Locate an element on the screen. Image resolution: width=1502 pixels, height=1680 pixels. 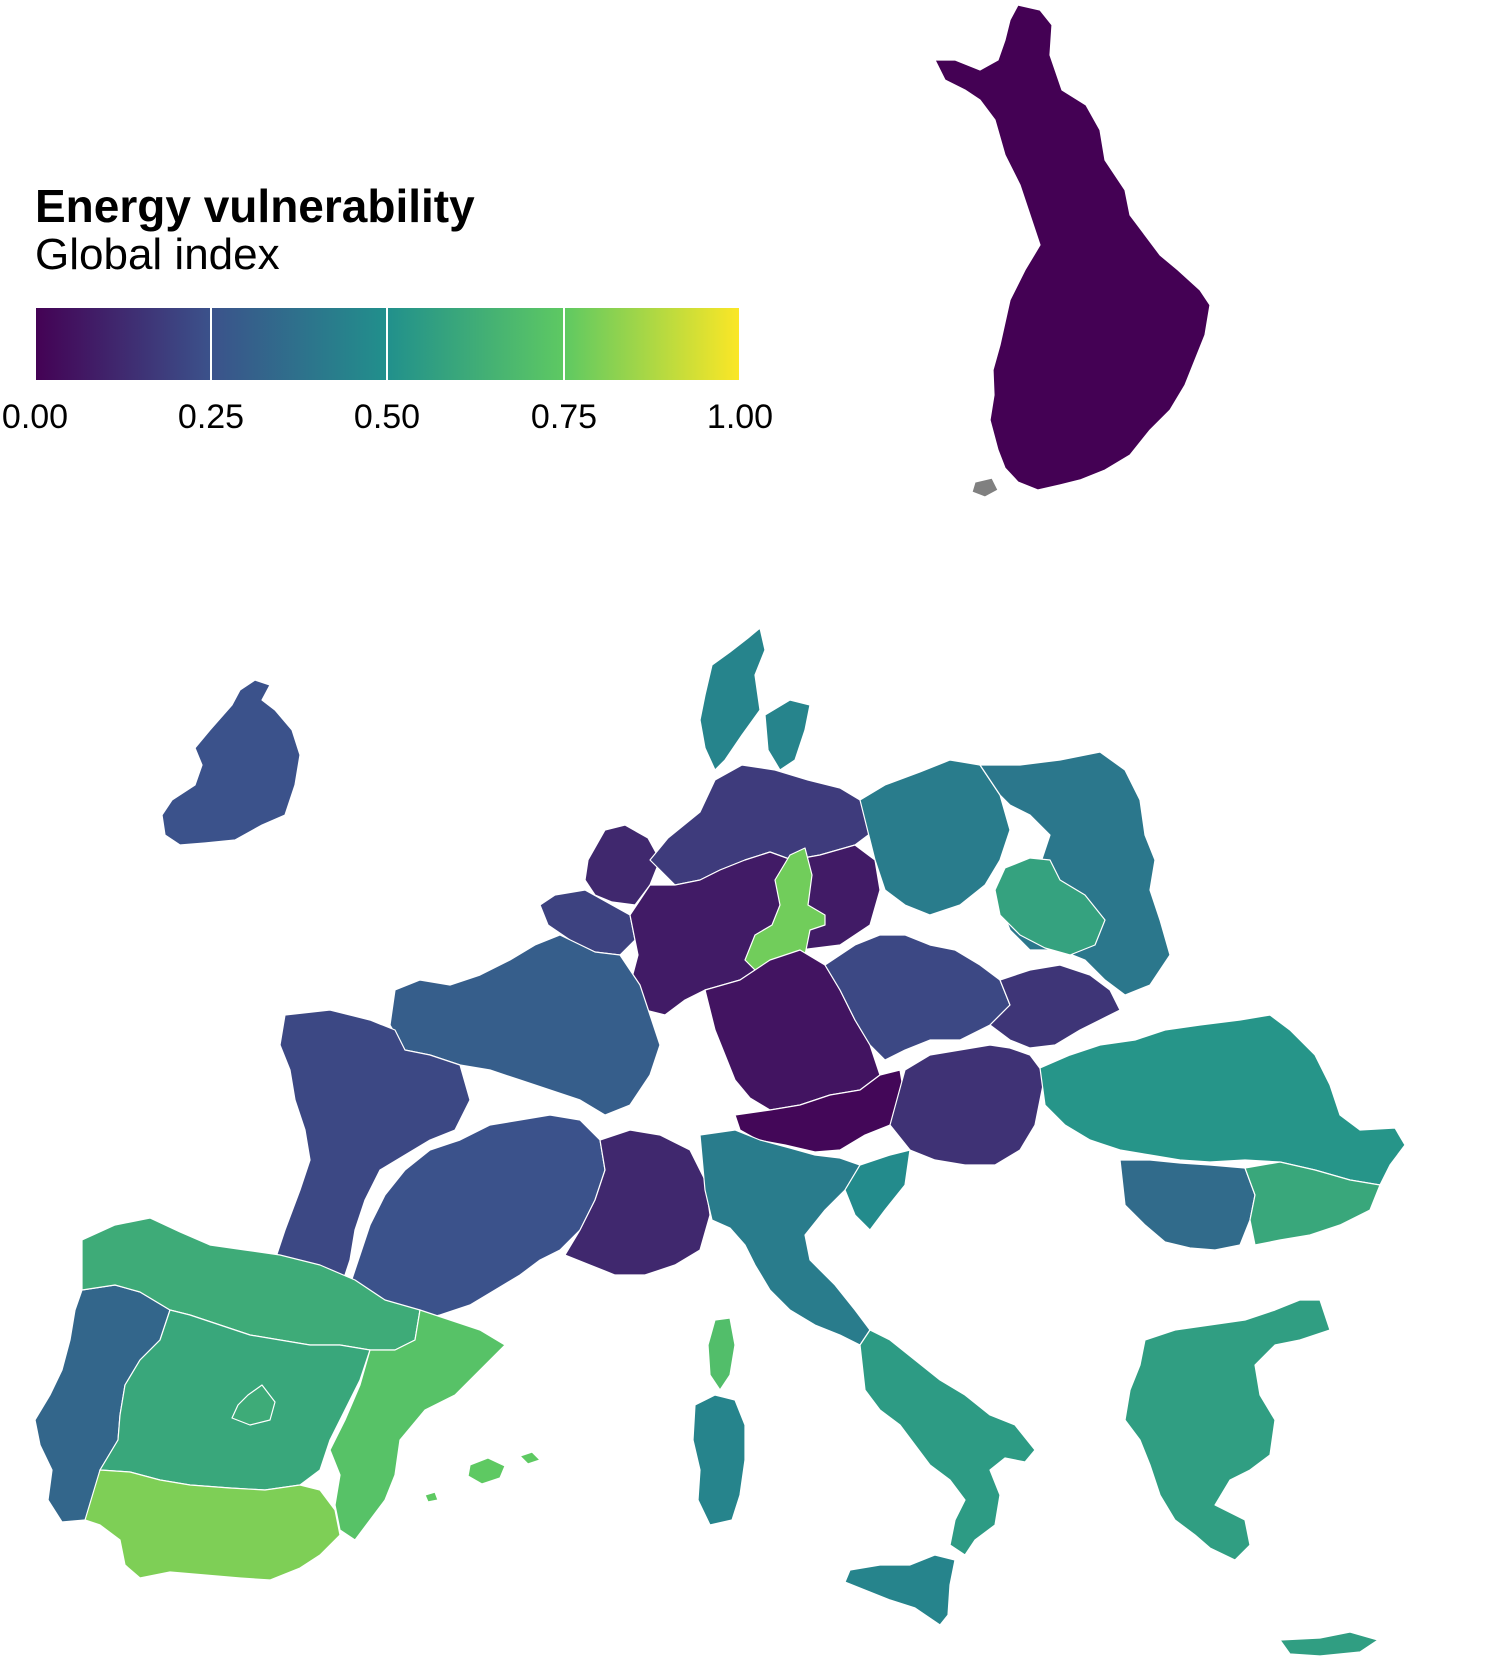
region-spain-south is located at coordinates (212, 1525).